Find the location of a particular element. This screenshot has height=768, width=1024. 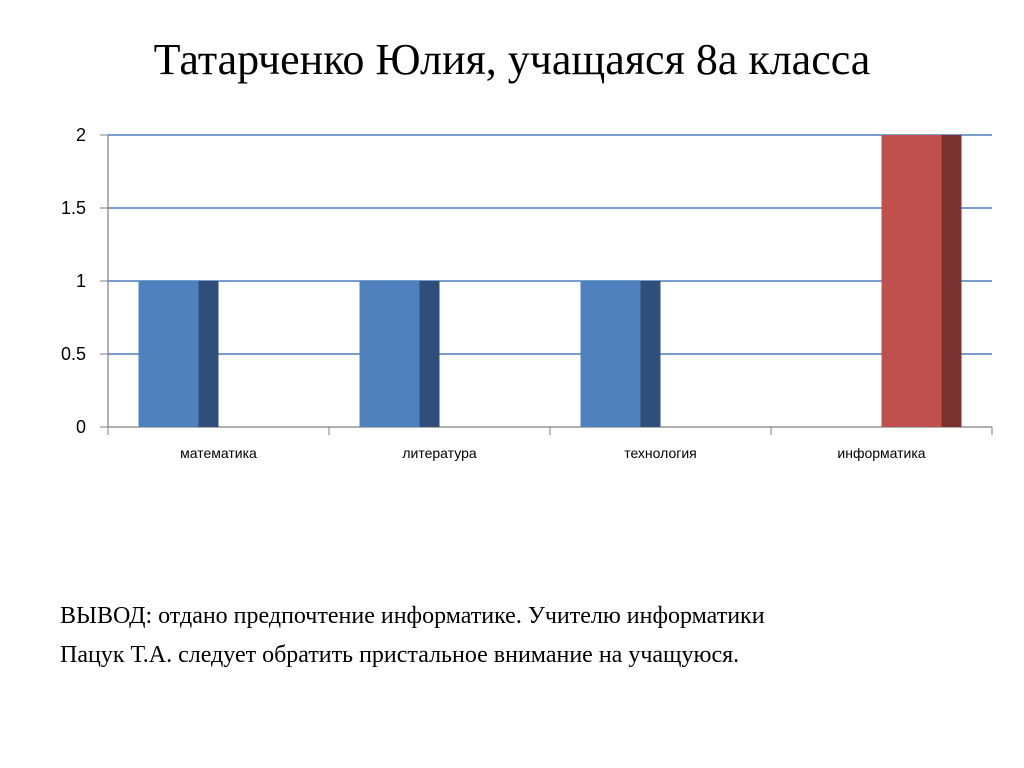

x-tick-label: математика is located at coordinates (218, 453).